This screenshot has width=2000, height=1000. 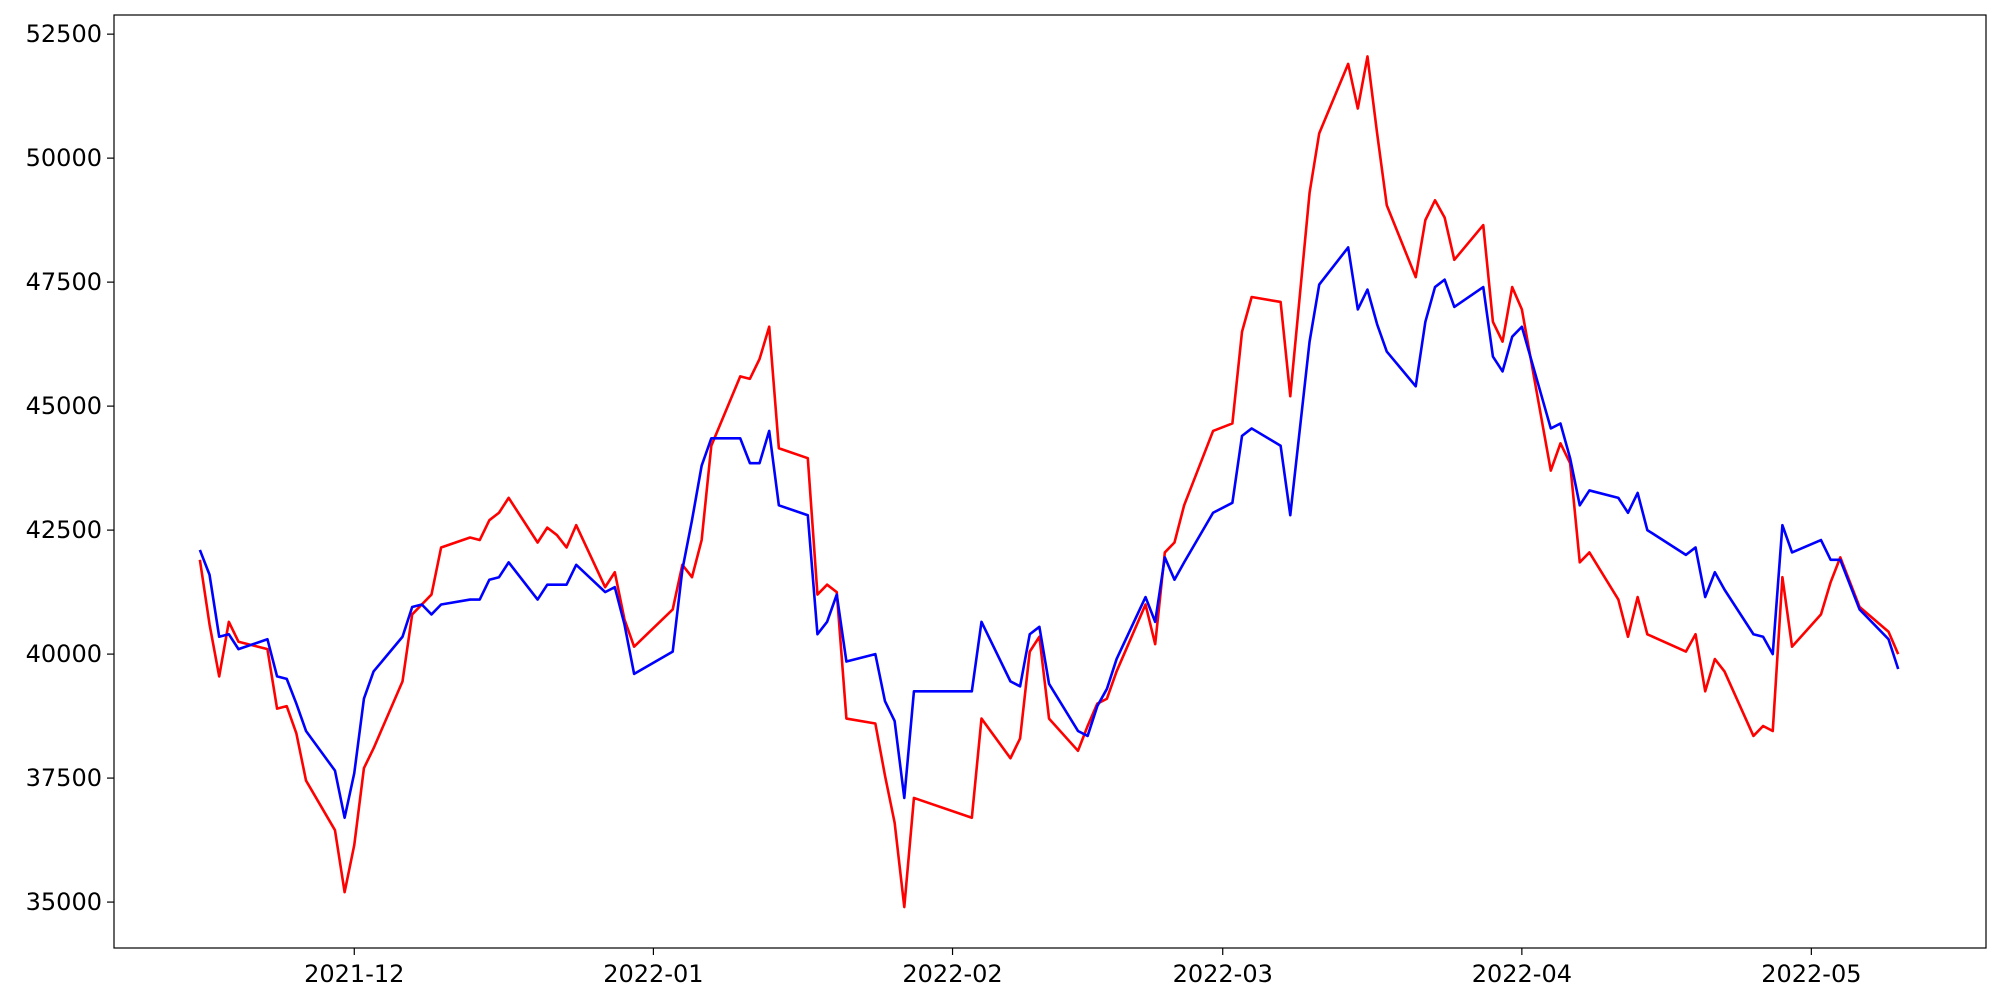 What do you see at coordinates (1522, 974) in the screenshot?
I see `x-tick-label: 2022-04` at bounding box center [1522, 974].